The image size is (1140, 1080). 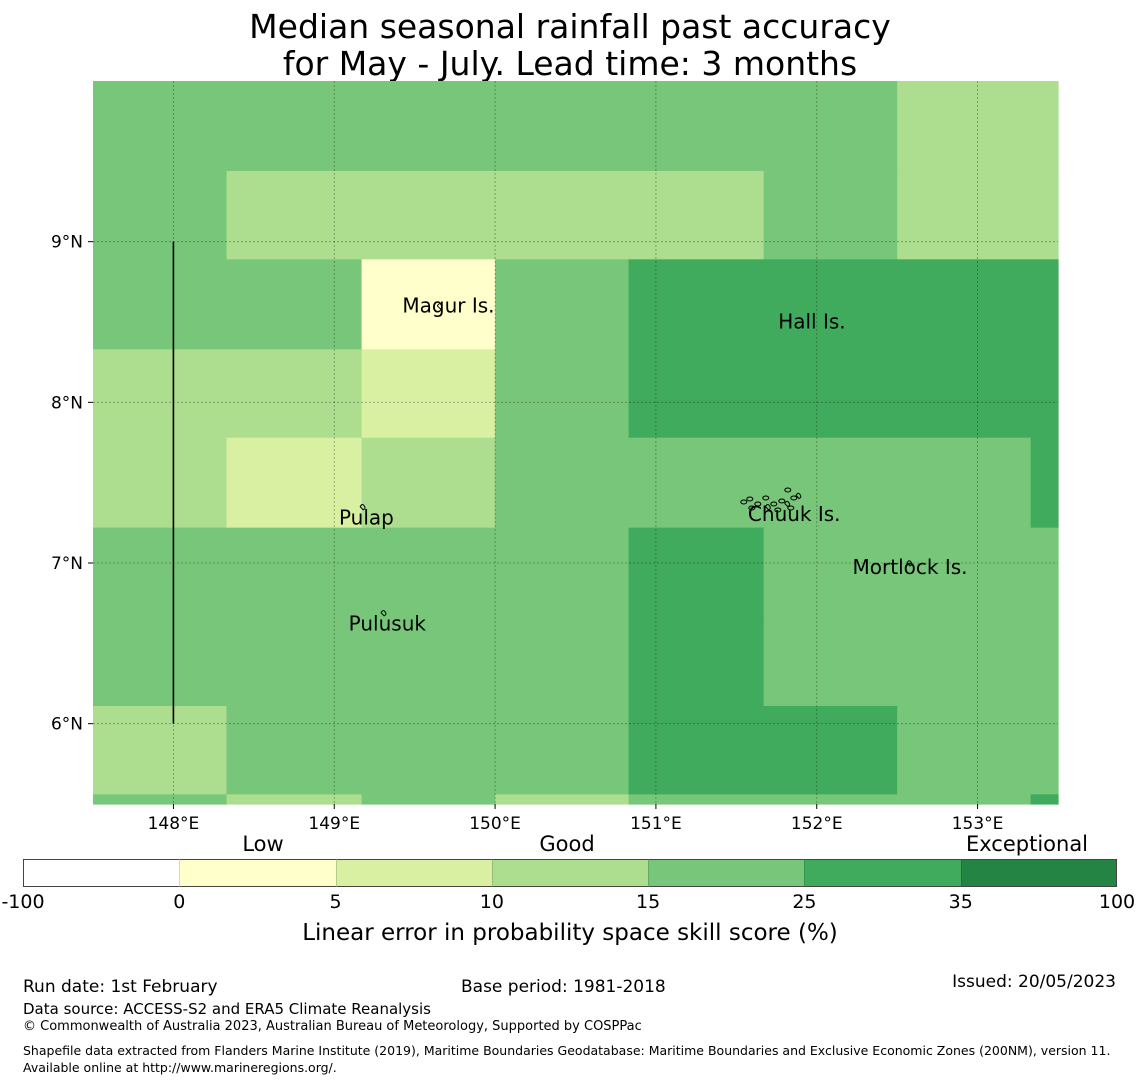 I want to click on lon-tick-label: 152°E, so click(x=817, y=822).